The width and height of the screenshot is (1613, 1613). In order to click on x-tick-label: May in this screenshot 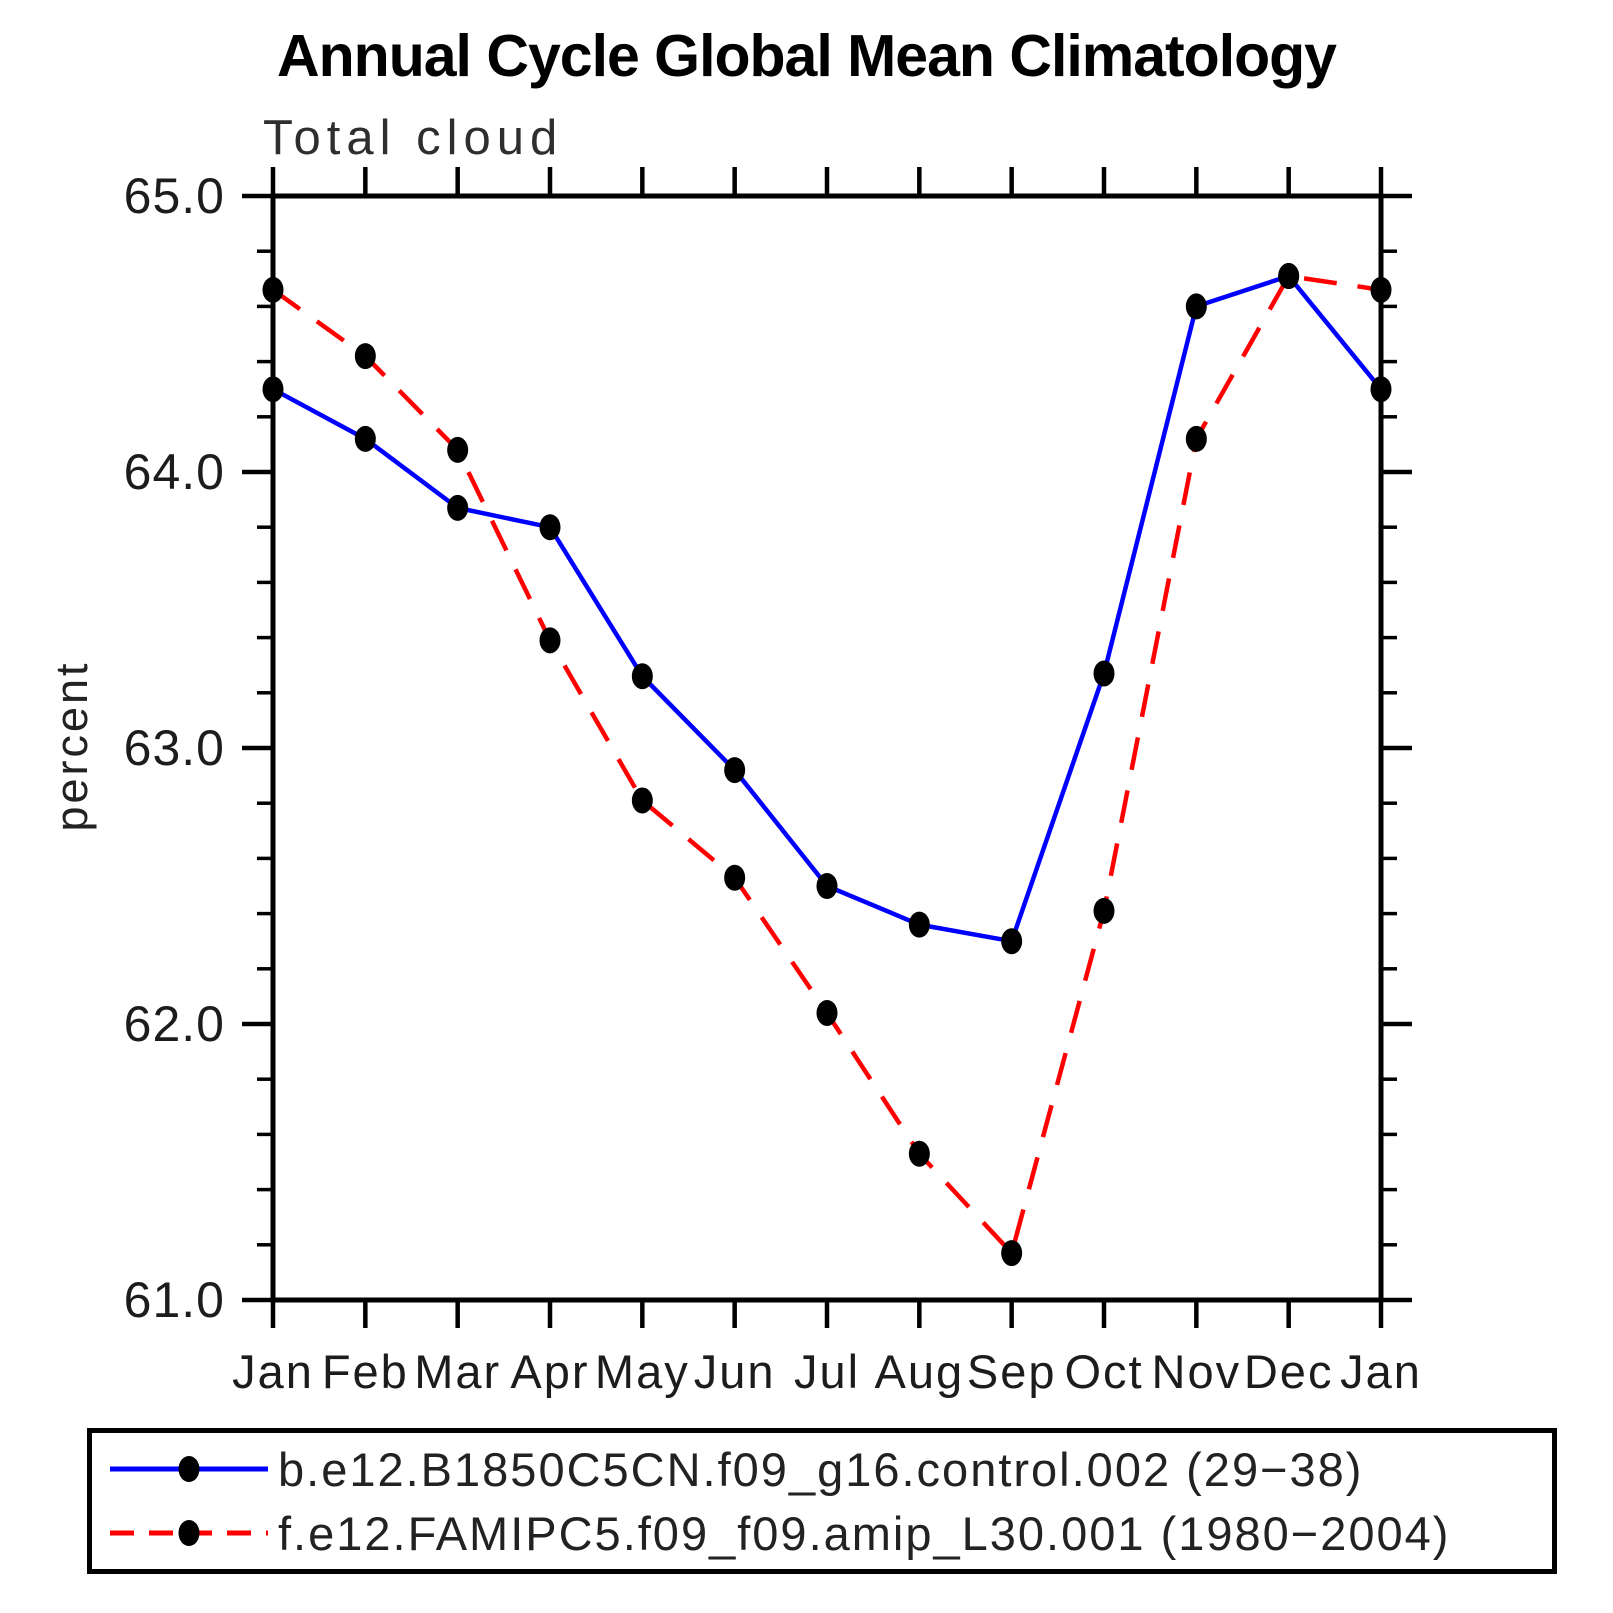, I will do `click(642, 1371)`.